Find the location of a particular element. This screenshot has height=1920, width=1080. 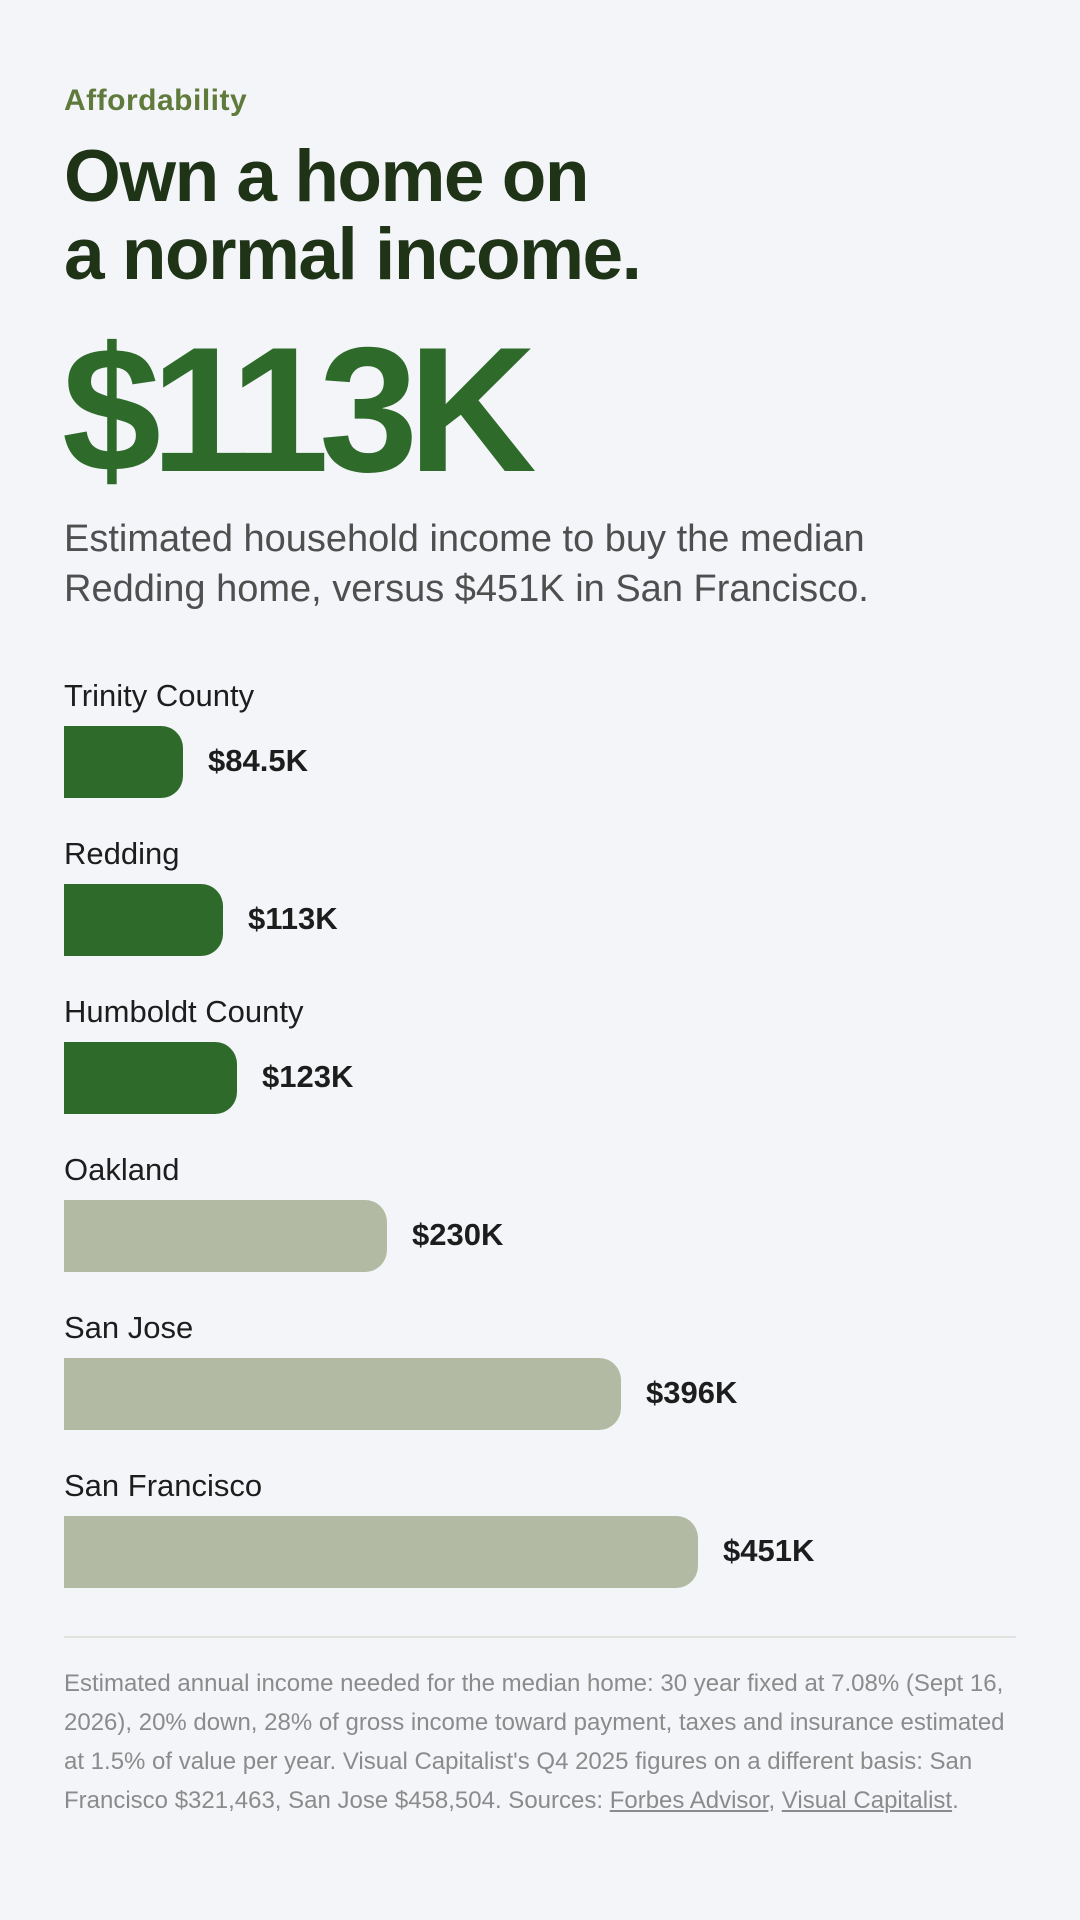

headline-line-2: a normal income. is located at coordinates (353, 254).